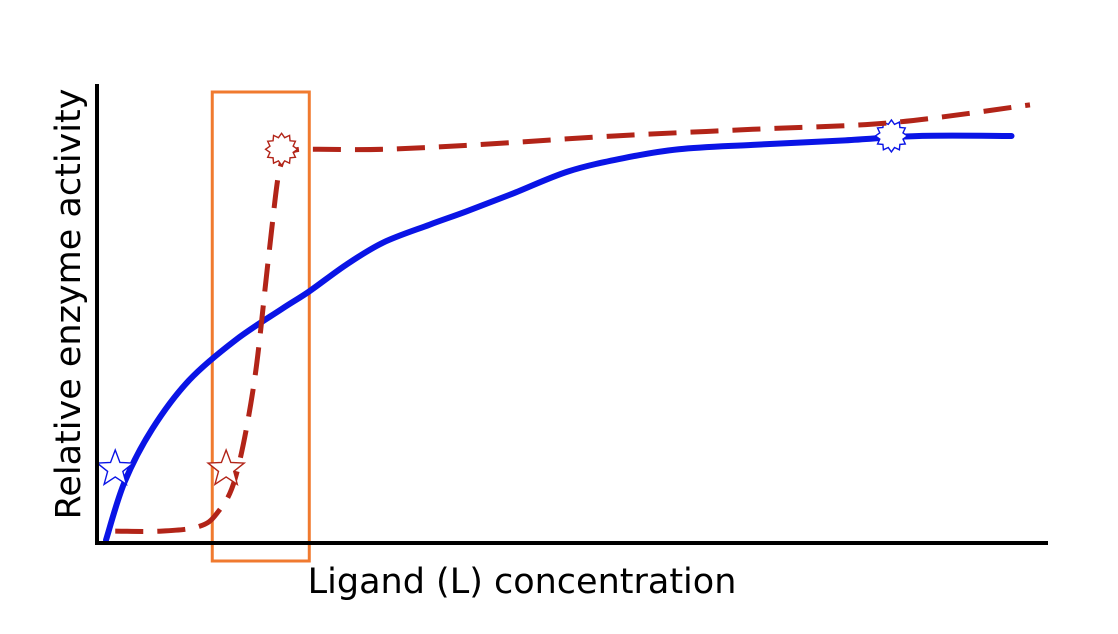 The image size is (1118, 634). What do you see at coordinates (260, 326) in the screenshot?
I see `highlight-region` at bounding box center [260, 326].